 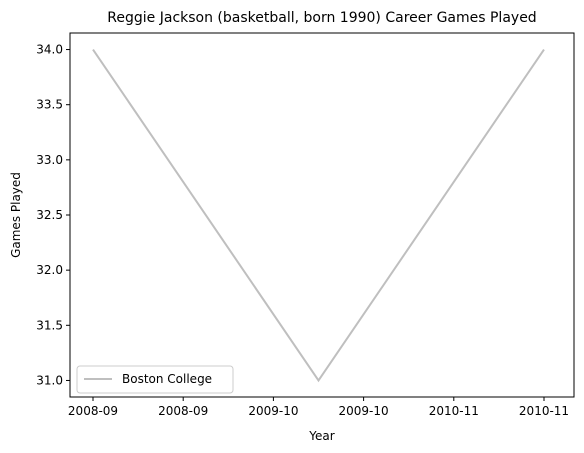 I want to click on x-axis-label: Year, so click(x=321, y=436).